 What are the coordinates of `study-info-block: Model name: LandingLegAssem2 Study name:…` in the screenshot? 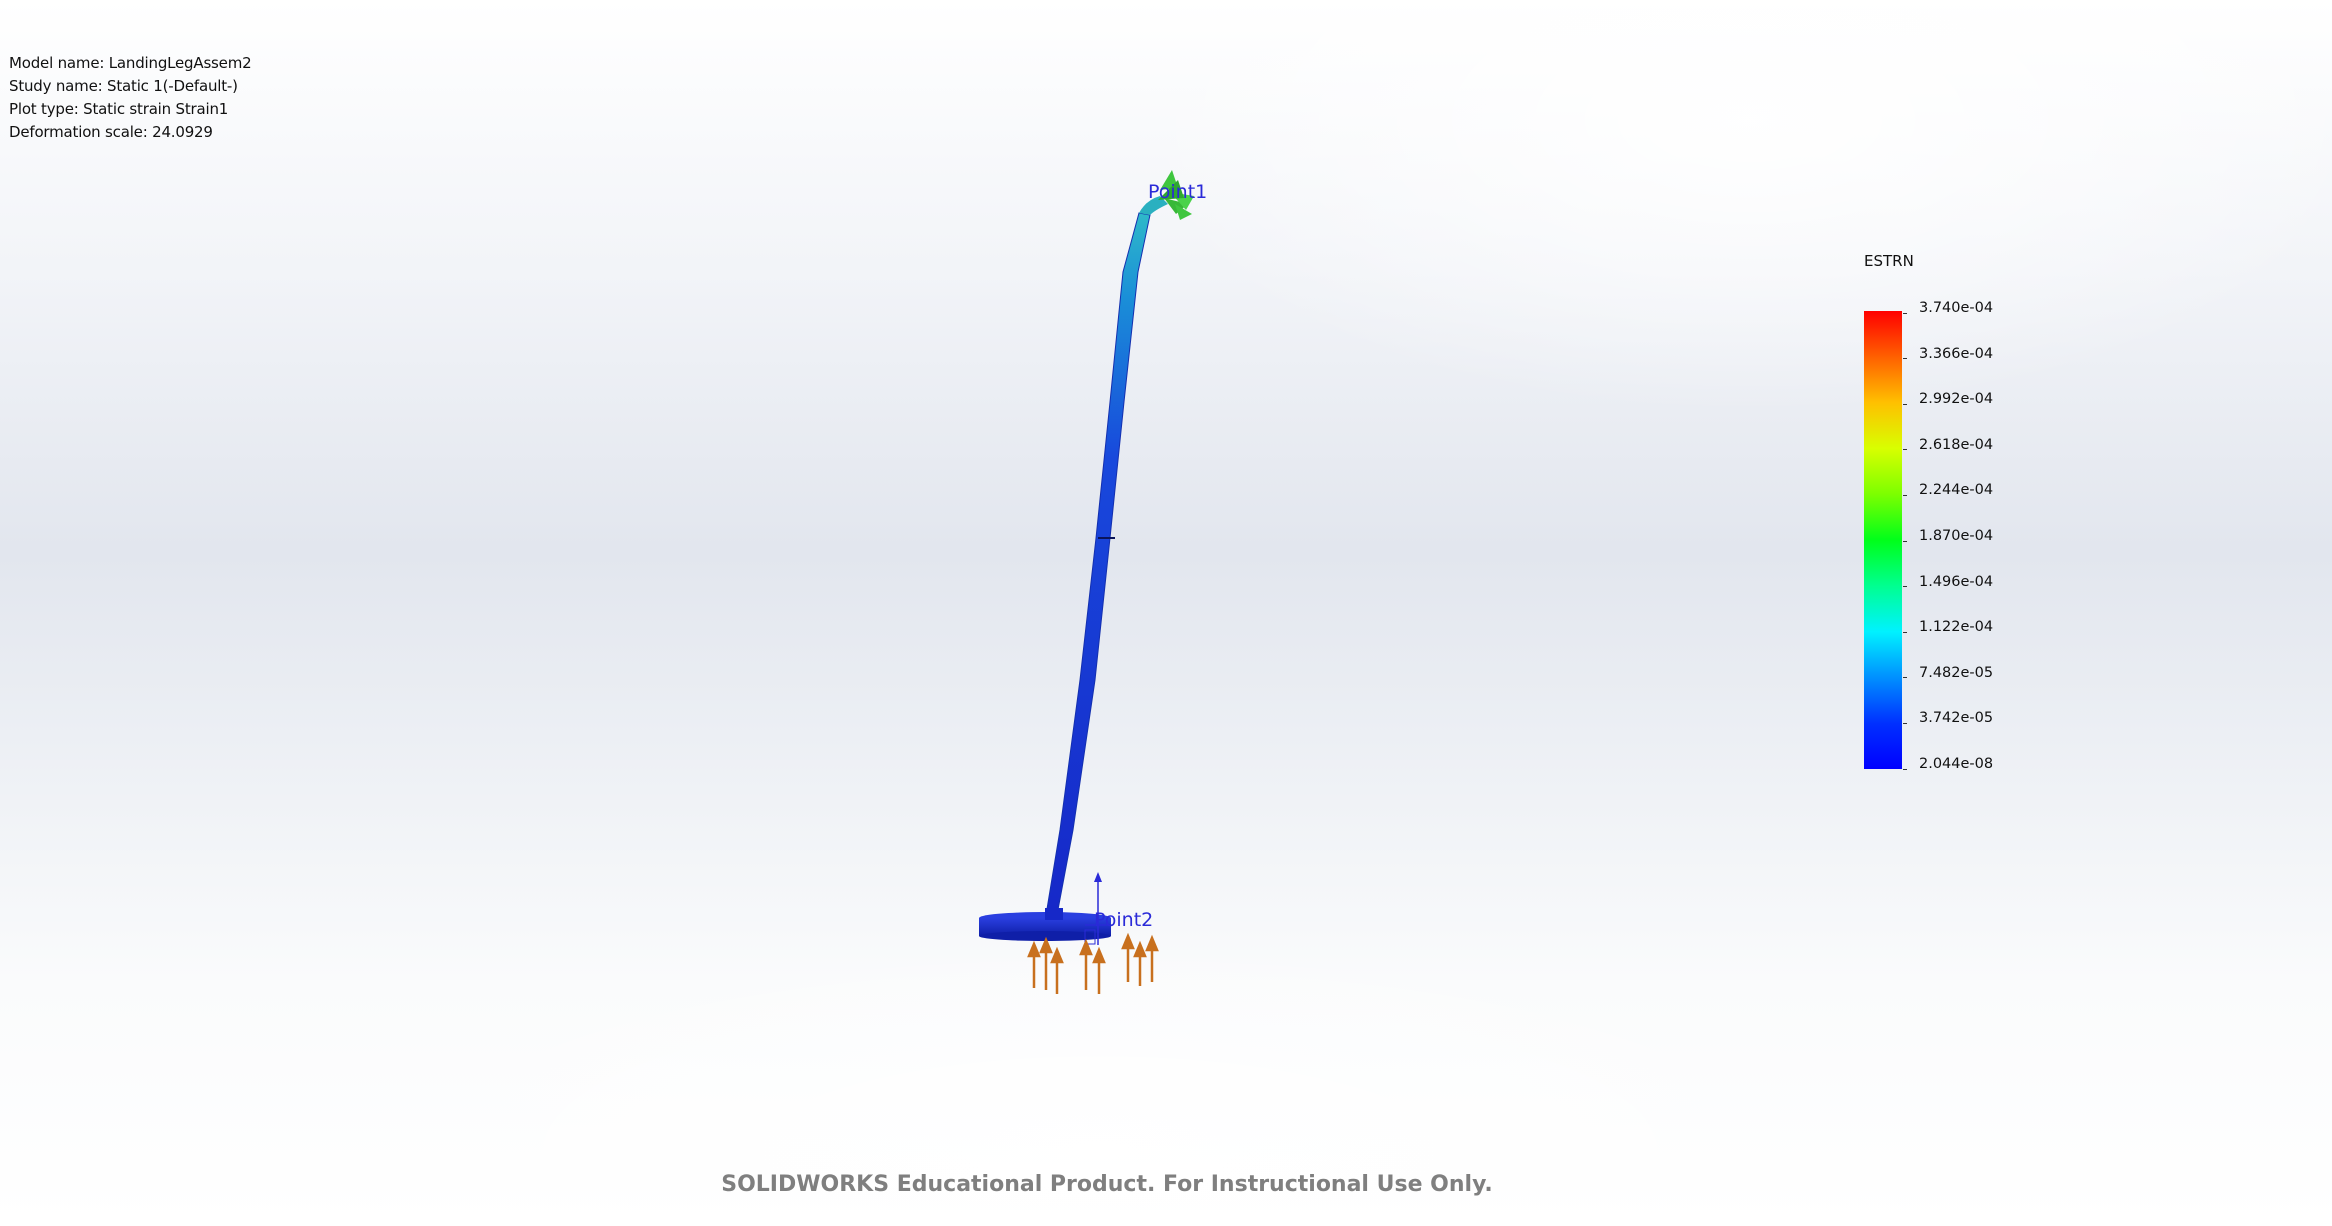 It's located at (130, 98).